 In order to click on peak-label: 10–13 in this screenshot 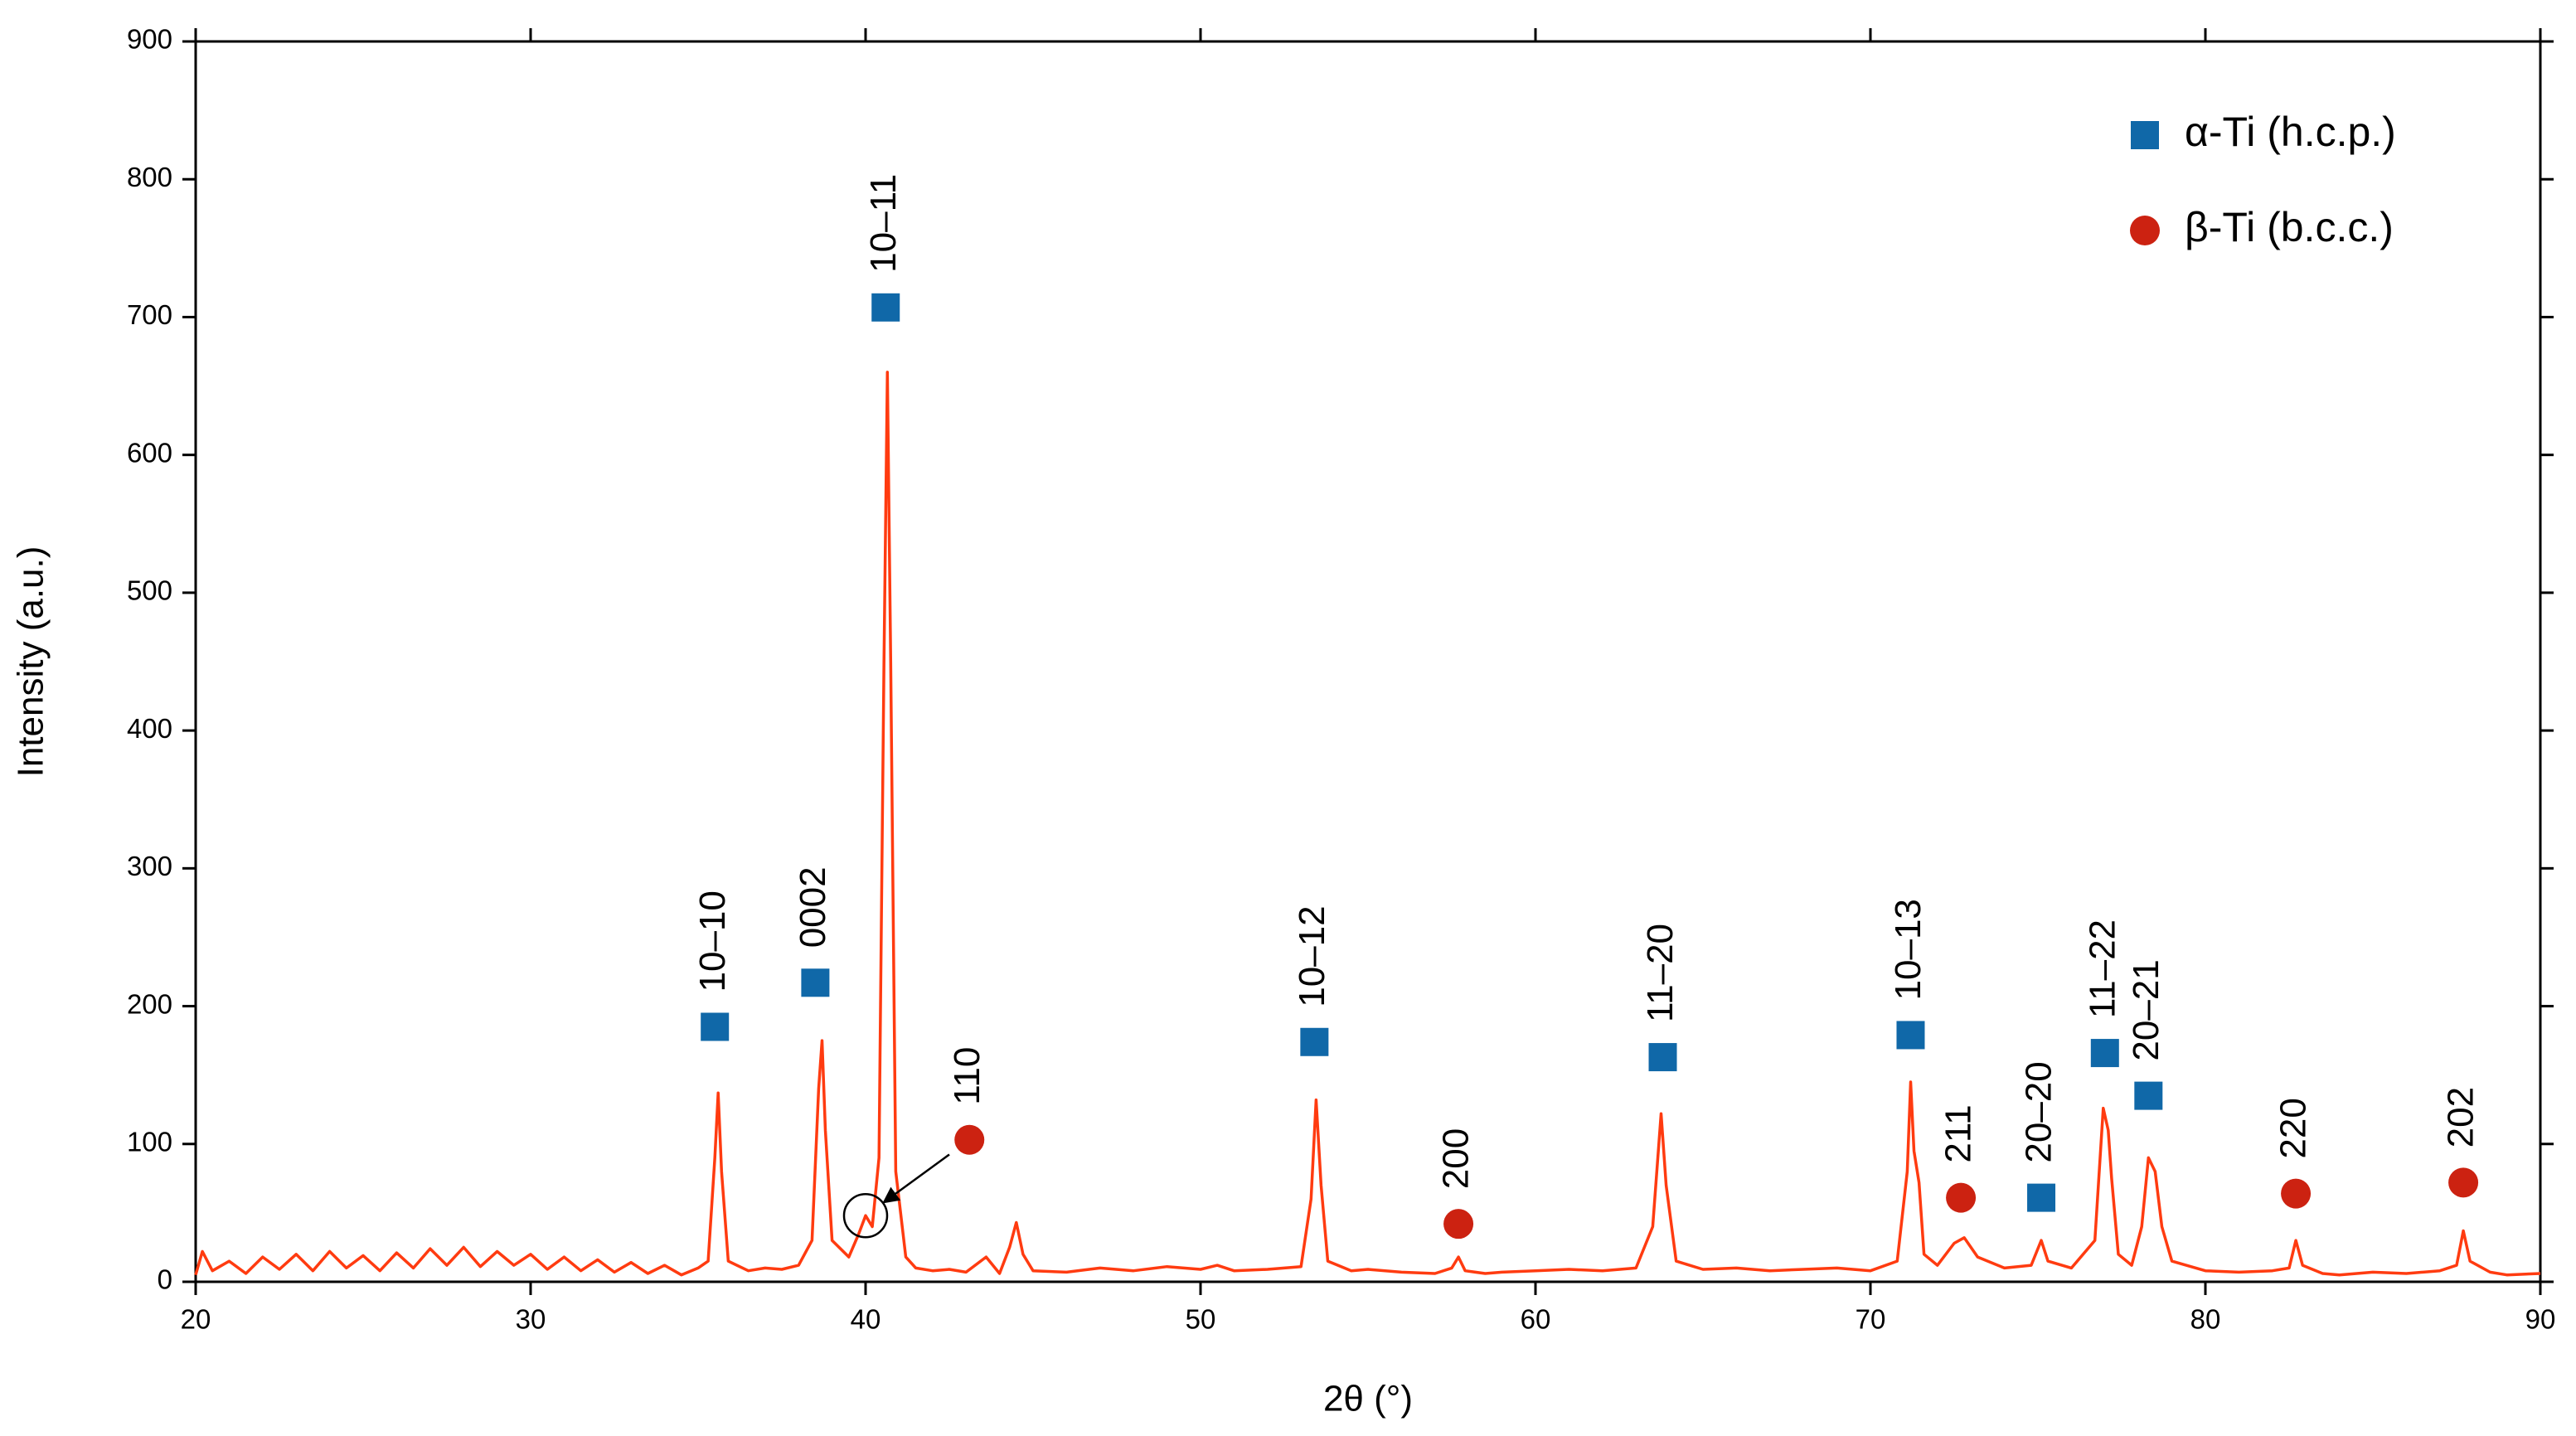, I will do `click(1908, 949)`.